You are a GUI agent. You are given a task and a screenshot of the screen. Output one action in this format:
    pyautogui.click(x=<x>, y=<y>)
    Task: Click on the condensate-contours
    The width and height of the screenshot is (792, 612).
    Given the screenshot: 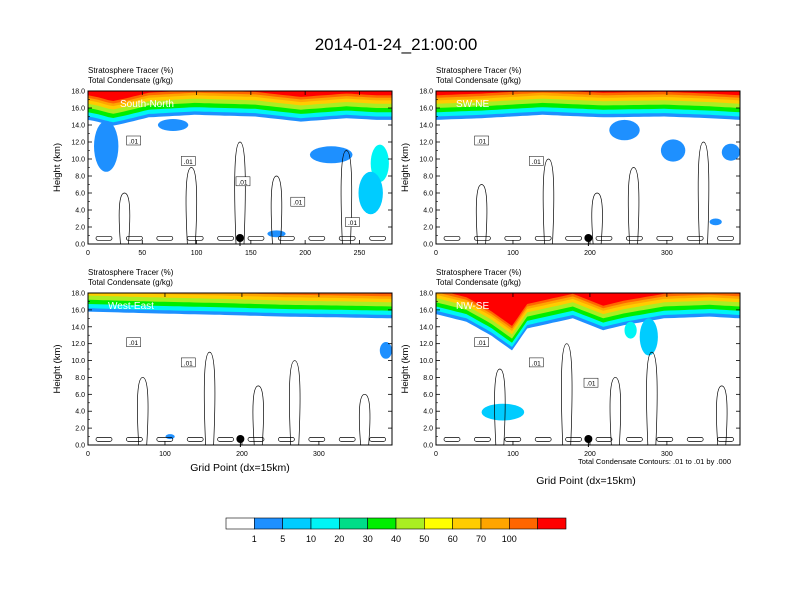 What is the action you would take?
    pyautogui.click(x=240, y=398)
    